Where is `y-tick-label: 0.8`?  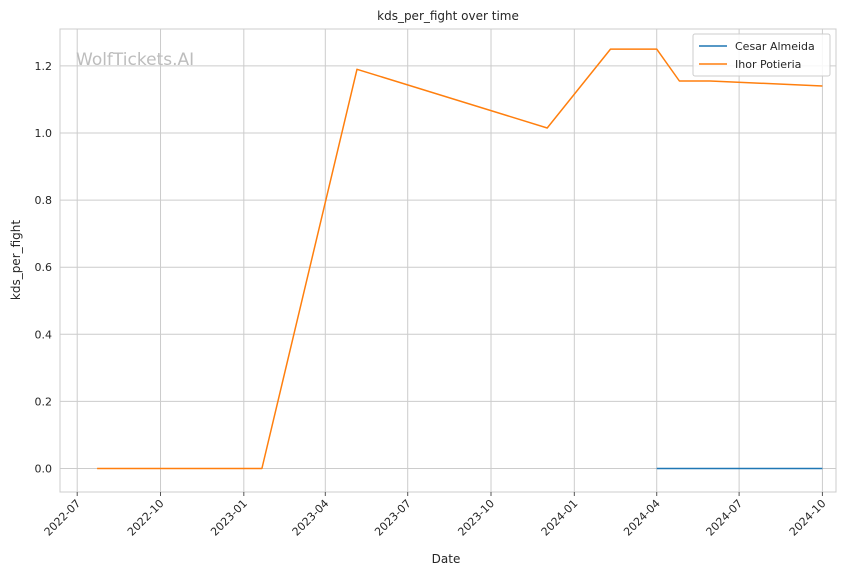 y-tick-label: 0.8 is located at coordinates (44, 200).